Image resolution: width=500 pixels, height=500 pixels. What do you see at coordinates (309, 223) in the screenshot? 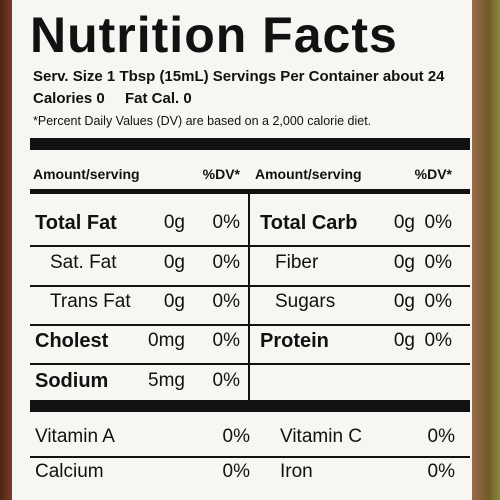
I see `nutrient-name: Total Carb` at bounding box center [309, 223].